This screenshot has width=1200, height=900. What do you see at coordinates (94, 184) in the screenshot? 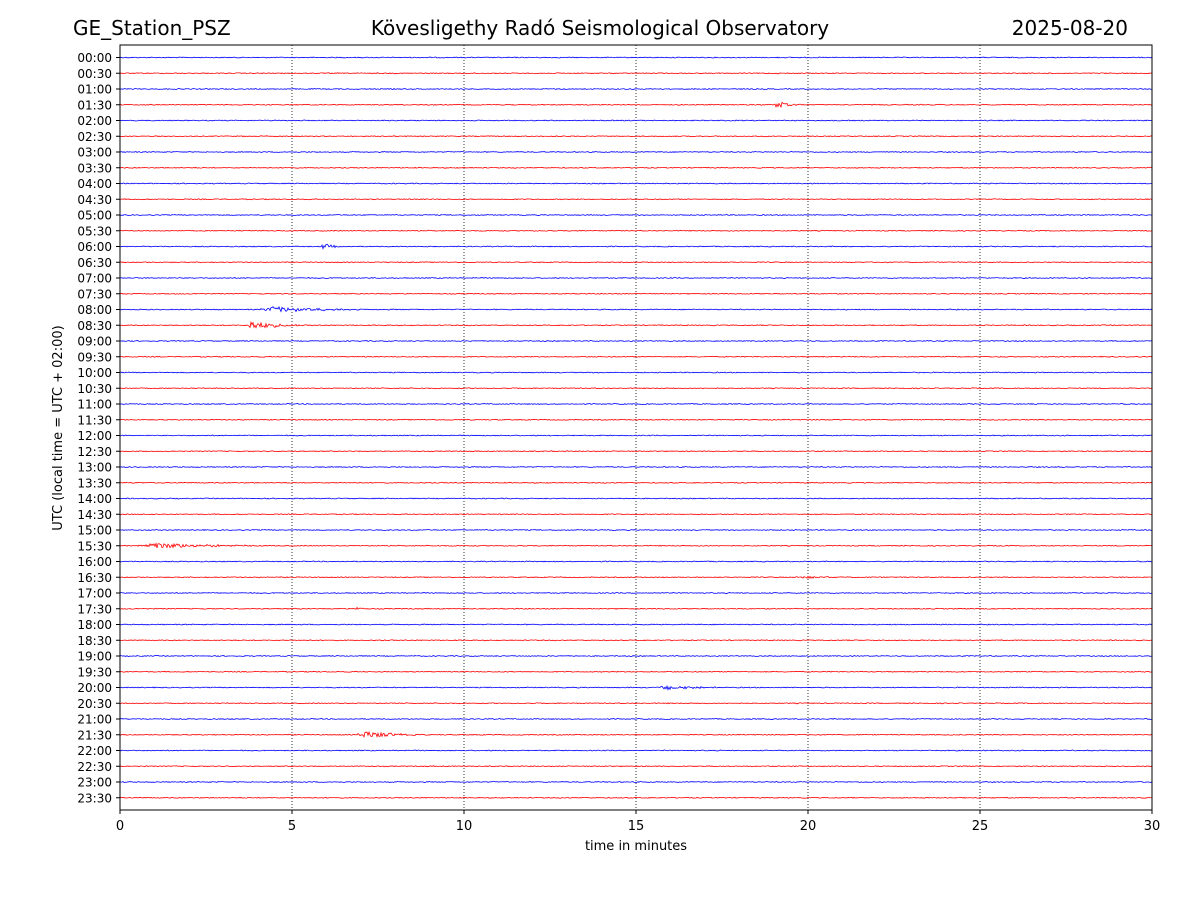
I see `row-label: 04:00` at bounding box center [94, 184].